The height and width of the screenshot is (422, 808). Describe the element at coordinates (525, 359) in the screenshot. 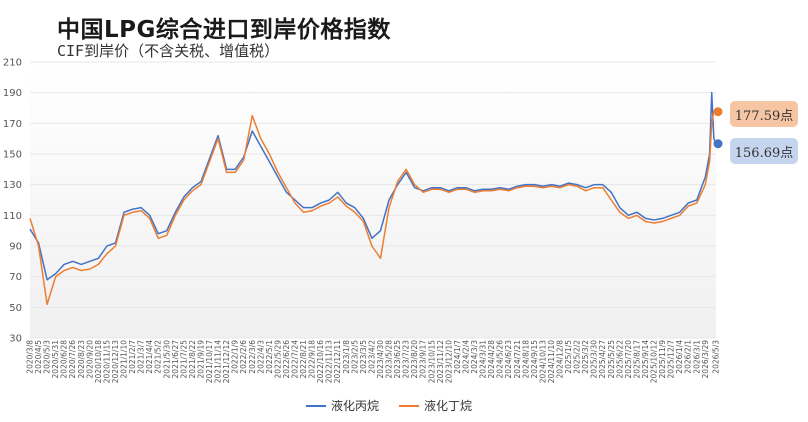

I see `x-tick-label: 2024/8/18` at that location.